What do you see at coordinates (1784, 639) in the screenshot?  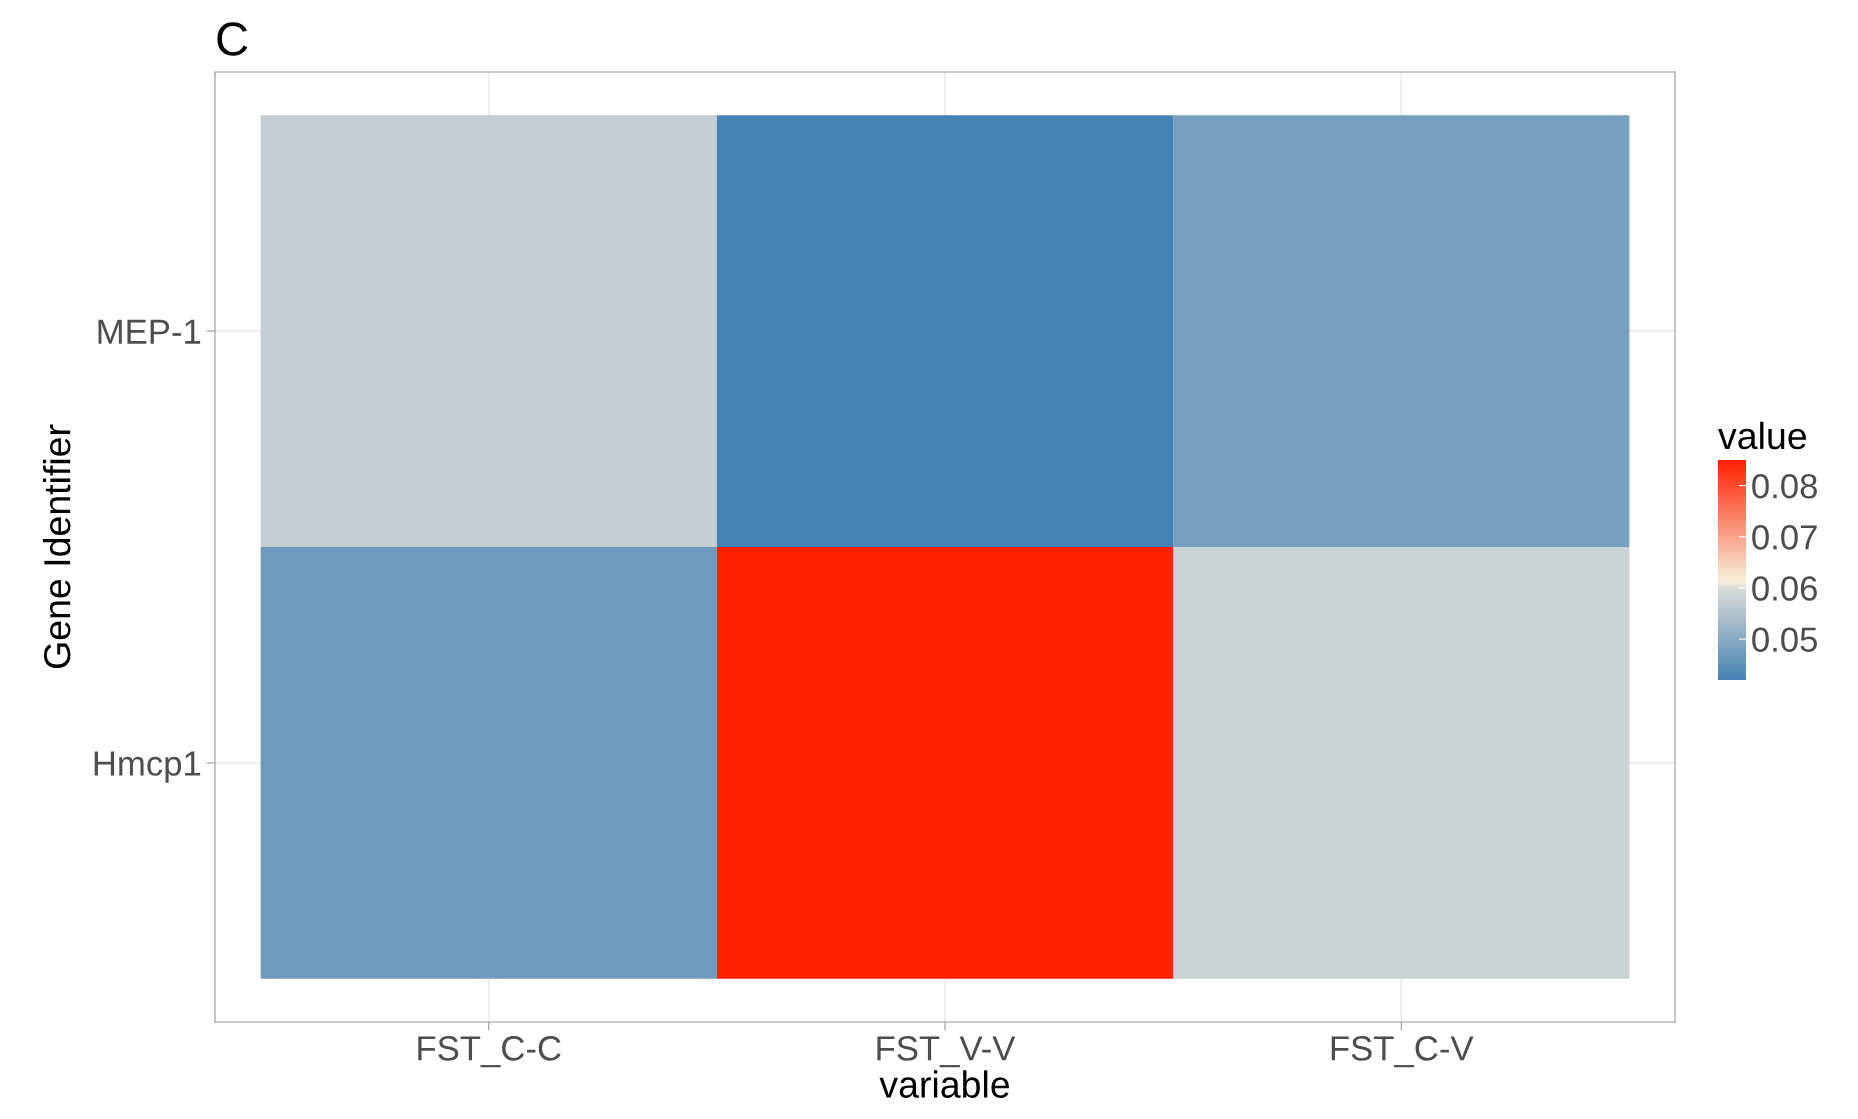 I see `color-bar-label: 0.05` at bounding box center [1784, 639].